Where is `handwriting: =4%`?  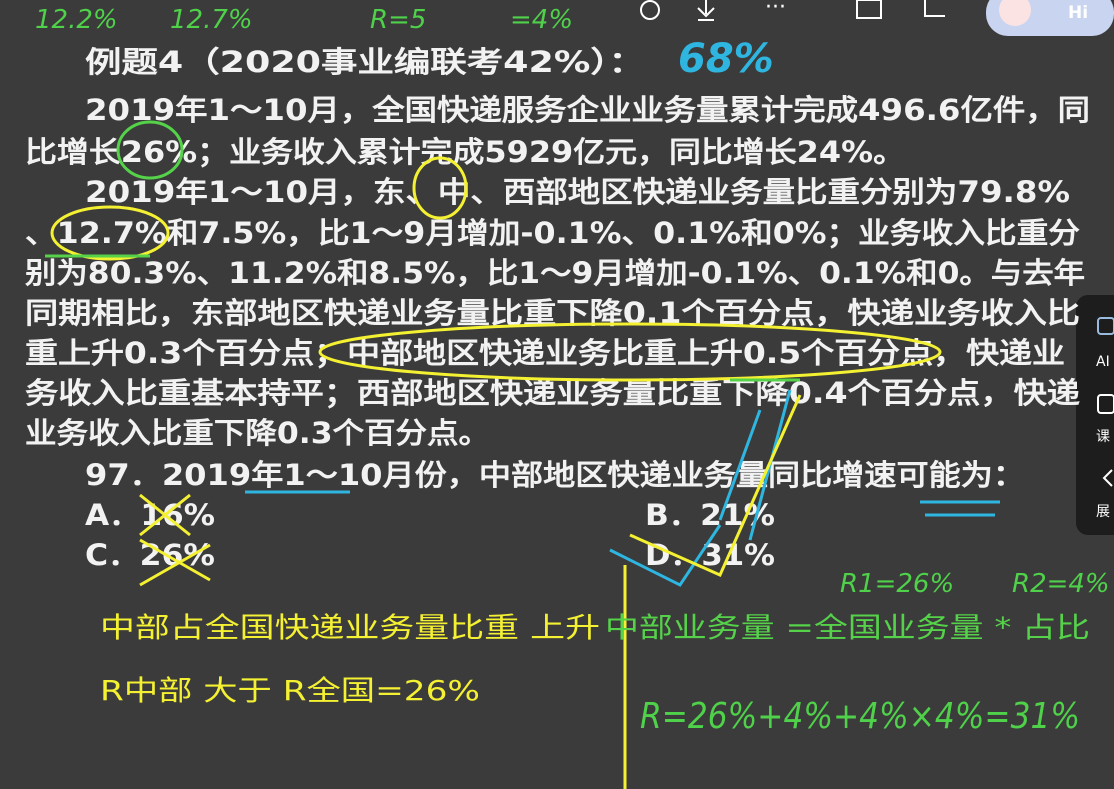 handwriting: =4% is located at coordinates (541, 20).